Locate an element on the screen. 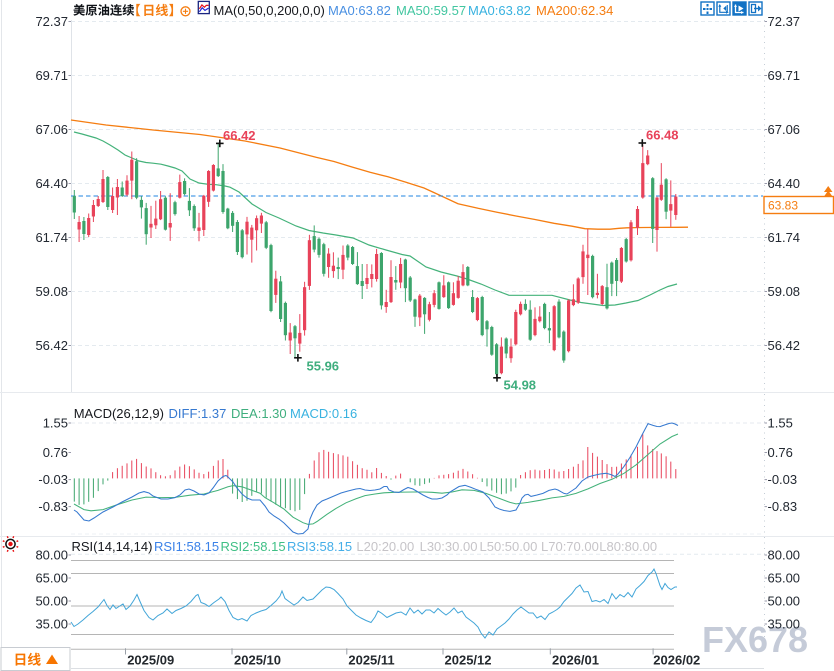 This screenshot has width=834, height=671. svg-text: L70:70.00 is located at coordinates (570, 546).